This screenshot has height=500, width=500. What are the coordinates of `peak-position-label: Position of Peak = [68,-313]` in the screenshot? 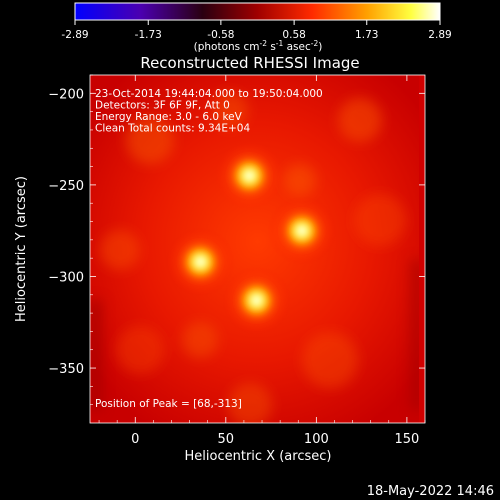 It's located at (168, 404).